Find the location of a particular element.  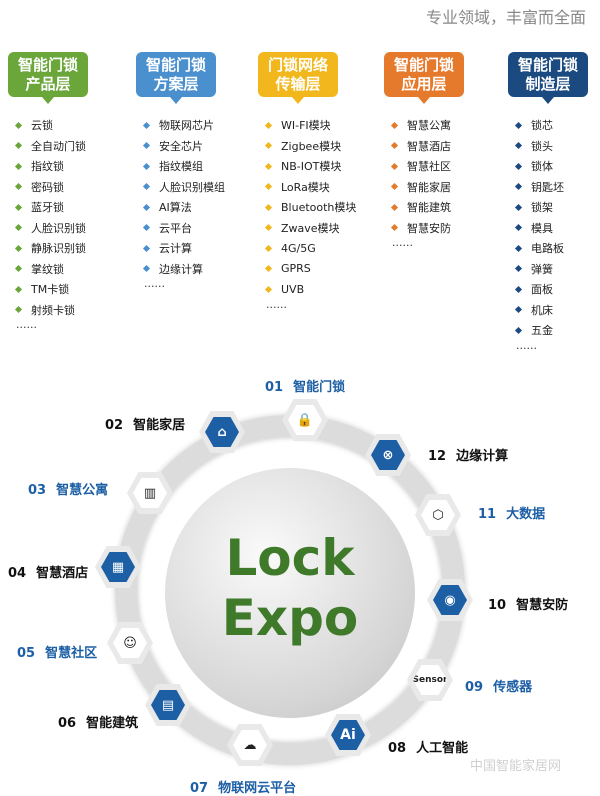

list-item: 静脉识别锁 is located at coordinates (66, 248).